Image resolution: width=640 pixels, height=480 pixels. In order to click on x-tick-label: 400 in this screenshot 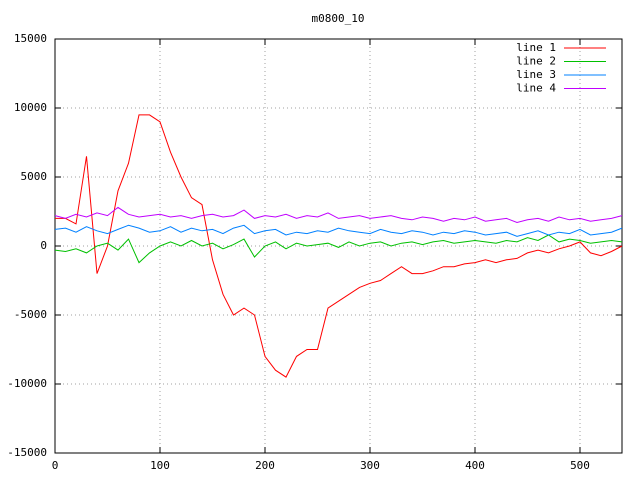, I will do `click(475, 465)`.